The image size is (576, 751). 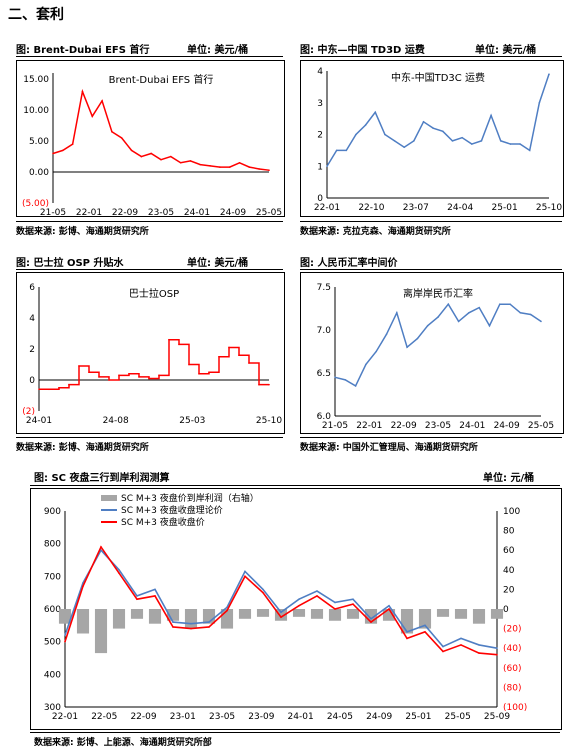 What do you see at coordinates (460, 208) in the screenshot?
I see `x-tick-label: 24-04` at bounding box center [460, 208].